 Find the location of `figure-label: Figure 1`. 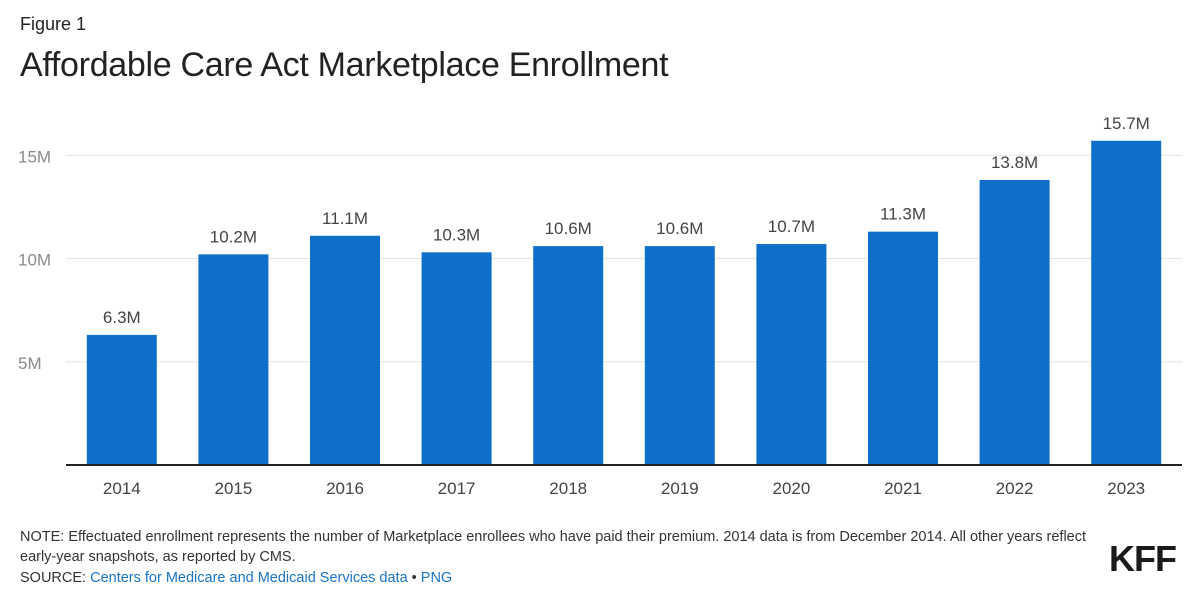

figure-label: Figure 1 is located at coordinates (53, 24).